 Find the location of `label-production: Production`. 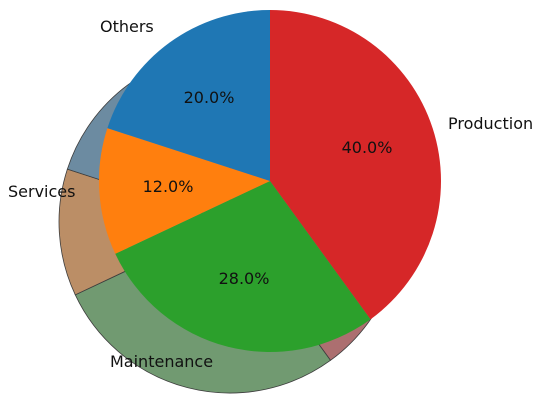

label-production: Production is located at coordinates (490, 123).